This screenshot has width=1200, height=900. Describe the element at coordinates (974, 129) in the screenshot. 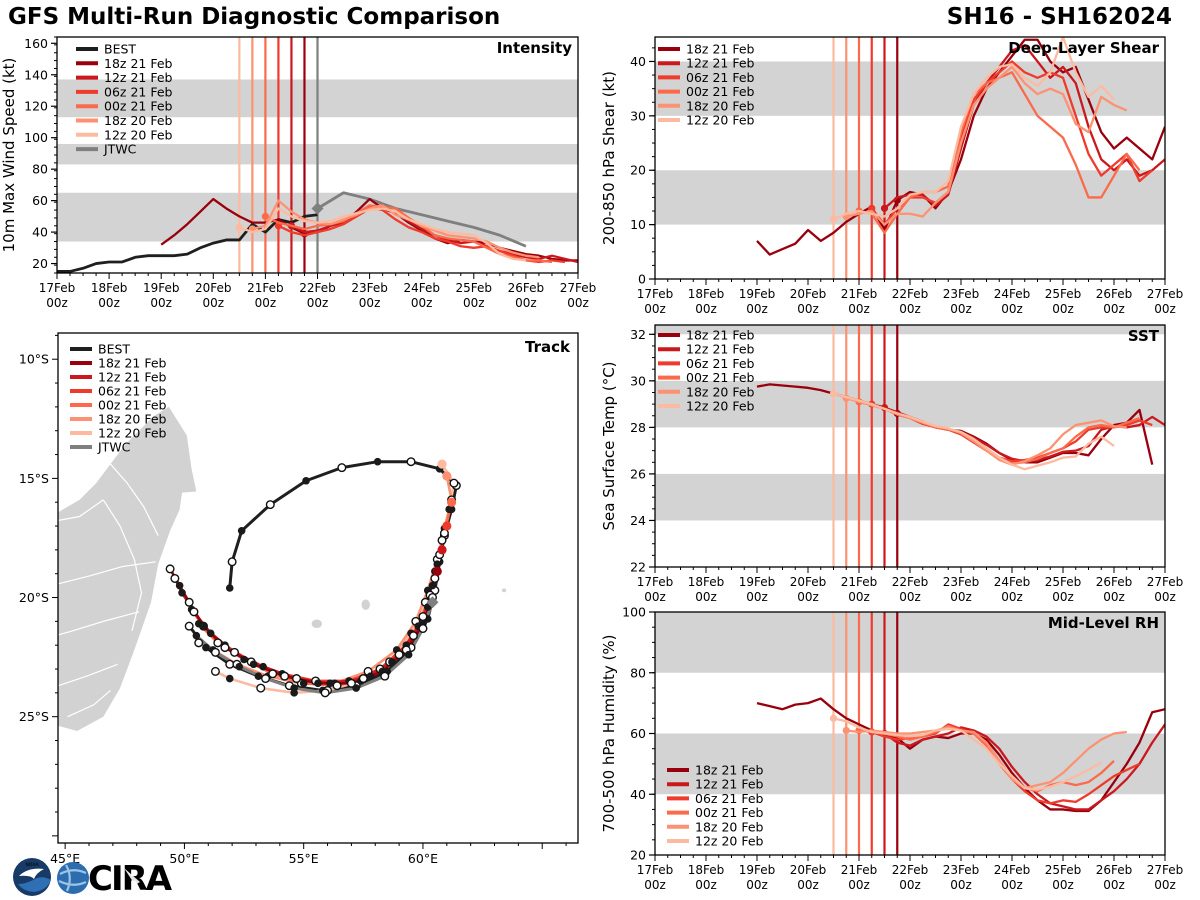

I see `series-12z 20 Feb` at that location.